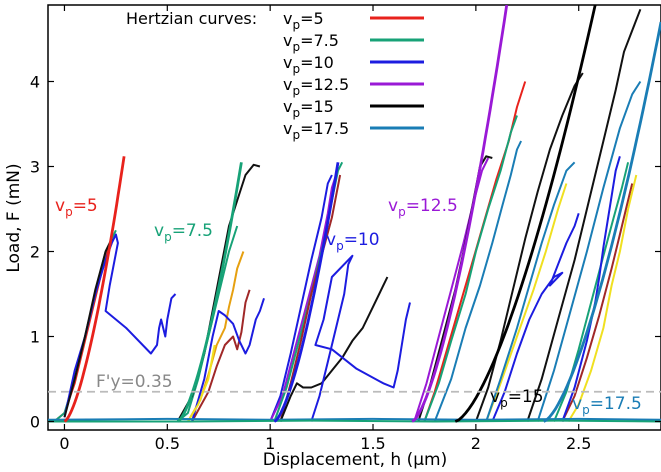 The image size is (661, 472). What do you see at coordinates (35, 82) in the screenshot?
I see `y-tick-label-4: 4` at bounding box center [35, 82].